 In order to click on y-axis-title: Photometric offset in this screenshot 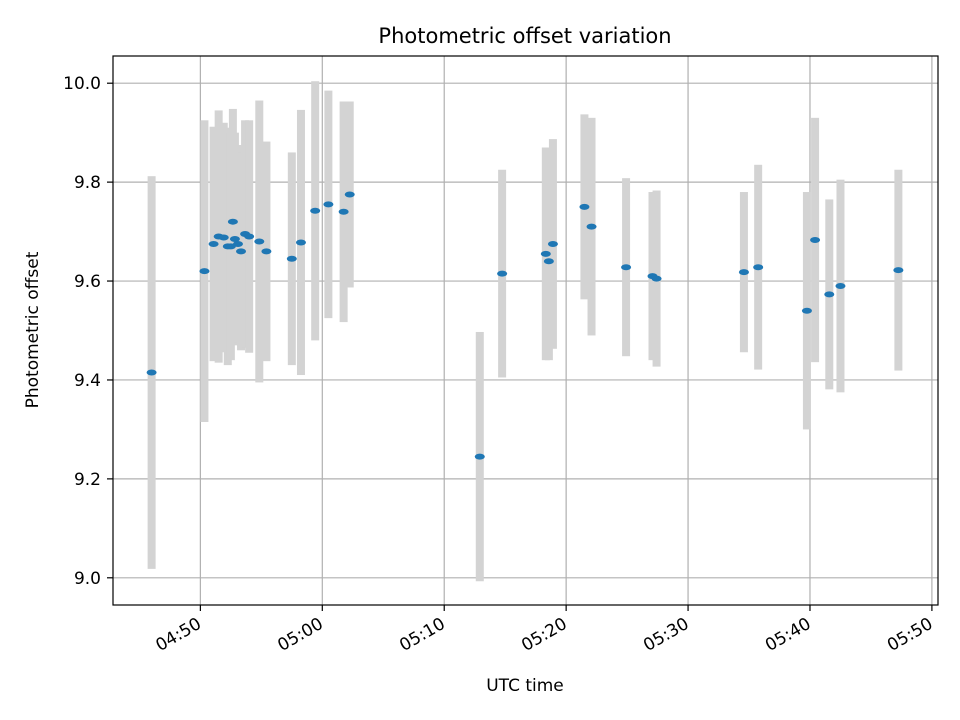, I will do `click(33, 329)`.